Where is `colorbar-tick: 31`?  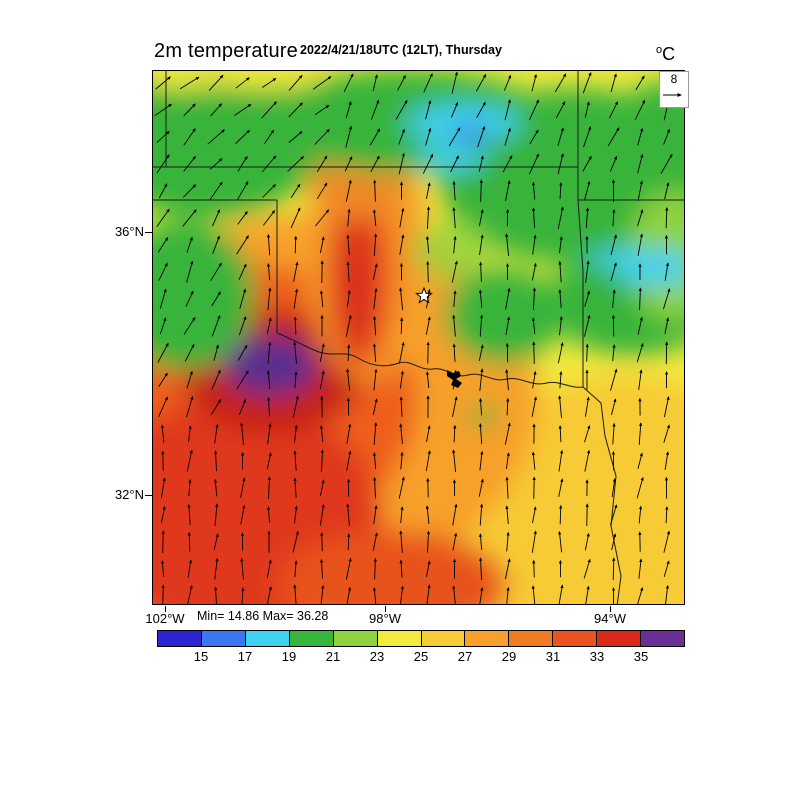 colorbar-tick: 31 is located at coordinates (553, 656).